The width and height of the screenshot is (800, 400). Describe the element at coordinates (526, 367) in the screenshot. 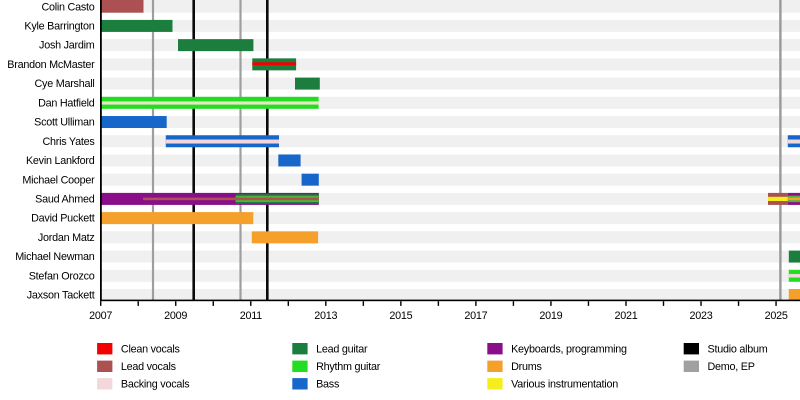

I see `svg-text: Drums` at that location.